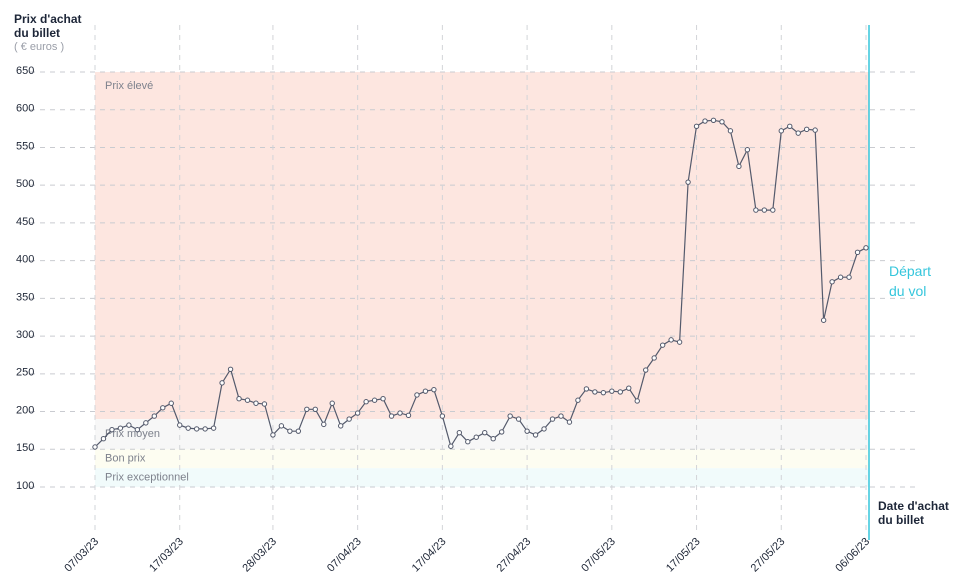 This screenshot has height=585, width=958. What do you see at coordinates (81, 555) in the screenshot?
I see `x-tick-label: 07/03/23` at bounding box center [81, 555].